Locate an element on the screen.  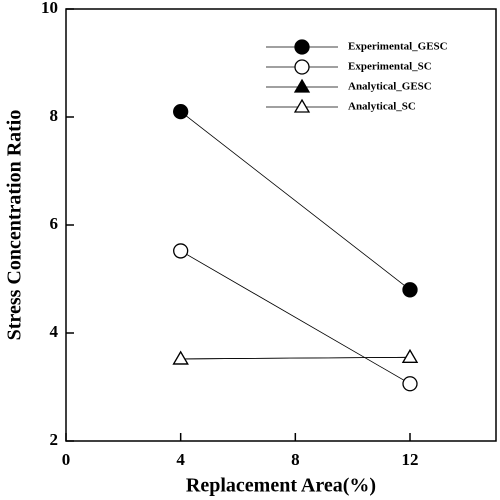
x-axis-label: Replacement Area(%) is located at coordinates (281, 486).